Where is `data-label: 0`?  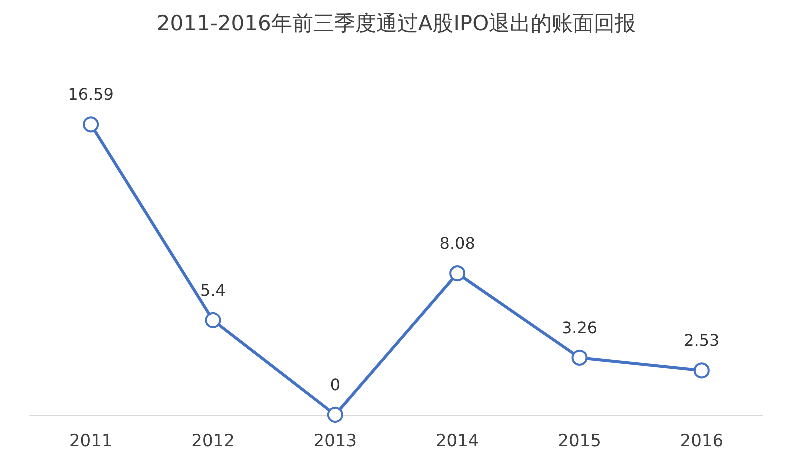
data-label: 0 is located at coordinates (335, 385).